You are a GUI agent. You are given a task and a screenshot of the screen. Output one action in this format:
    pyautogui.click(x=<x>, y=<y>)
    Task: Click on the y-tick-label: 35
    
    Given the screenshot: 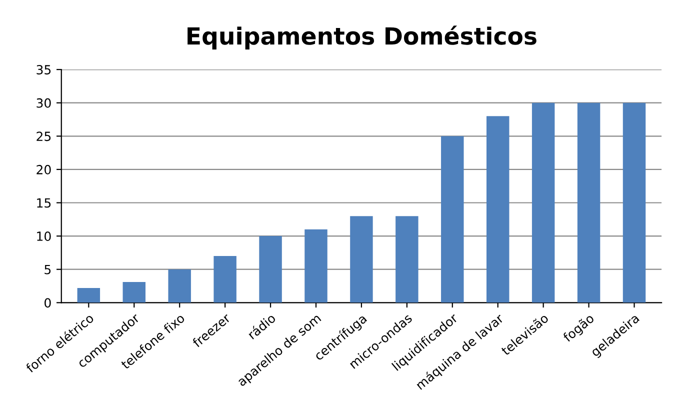 What is the action you would take?
    pyautogui.click(x=43, y=69)
    